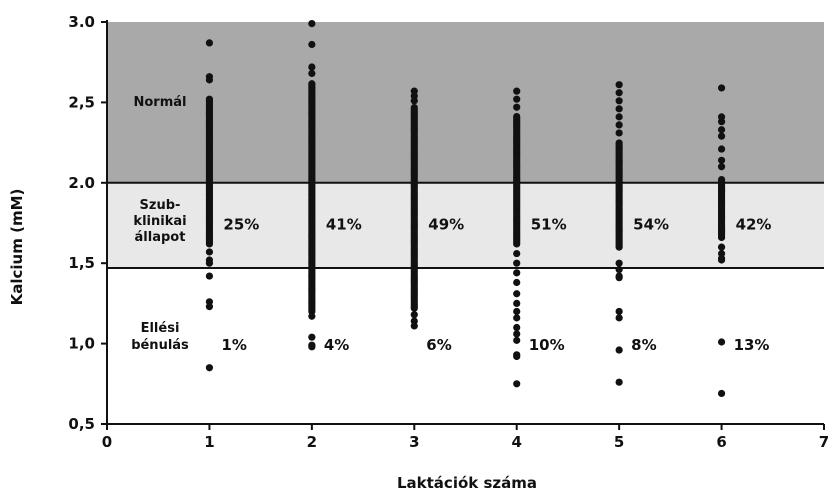 The width and height of the screenshot is (832, 498). Describe the element at coordinates (619, 442) in the screenshot. I see `x-tick-label: 5` at that location.